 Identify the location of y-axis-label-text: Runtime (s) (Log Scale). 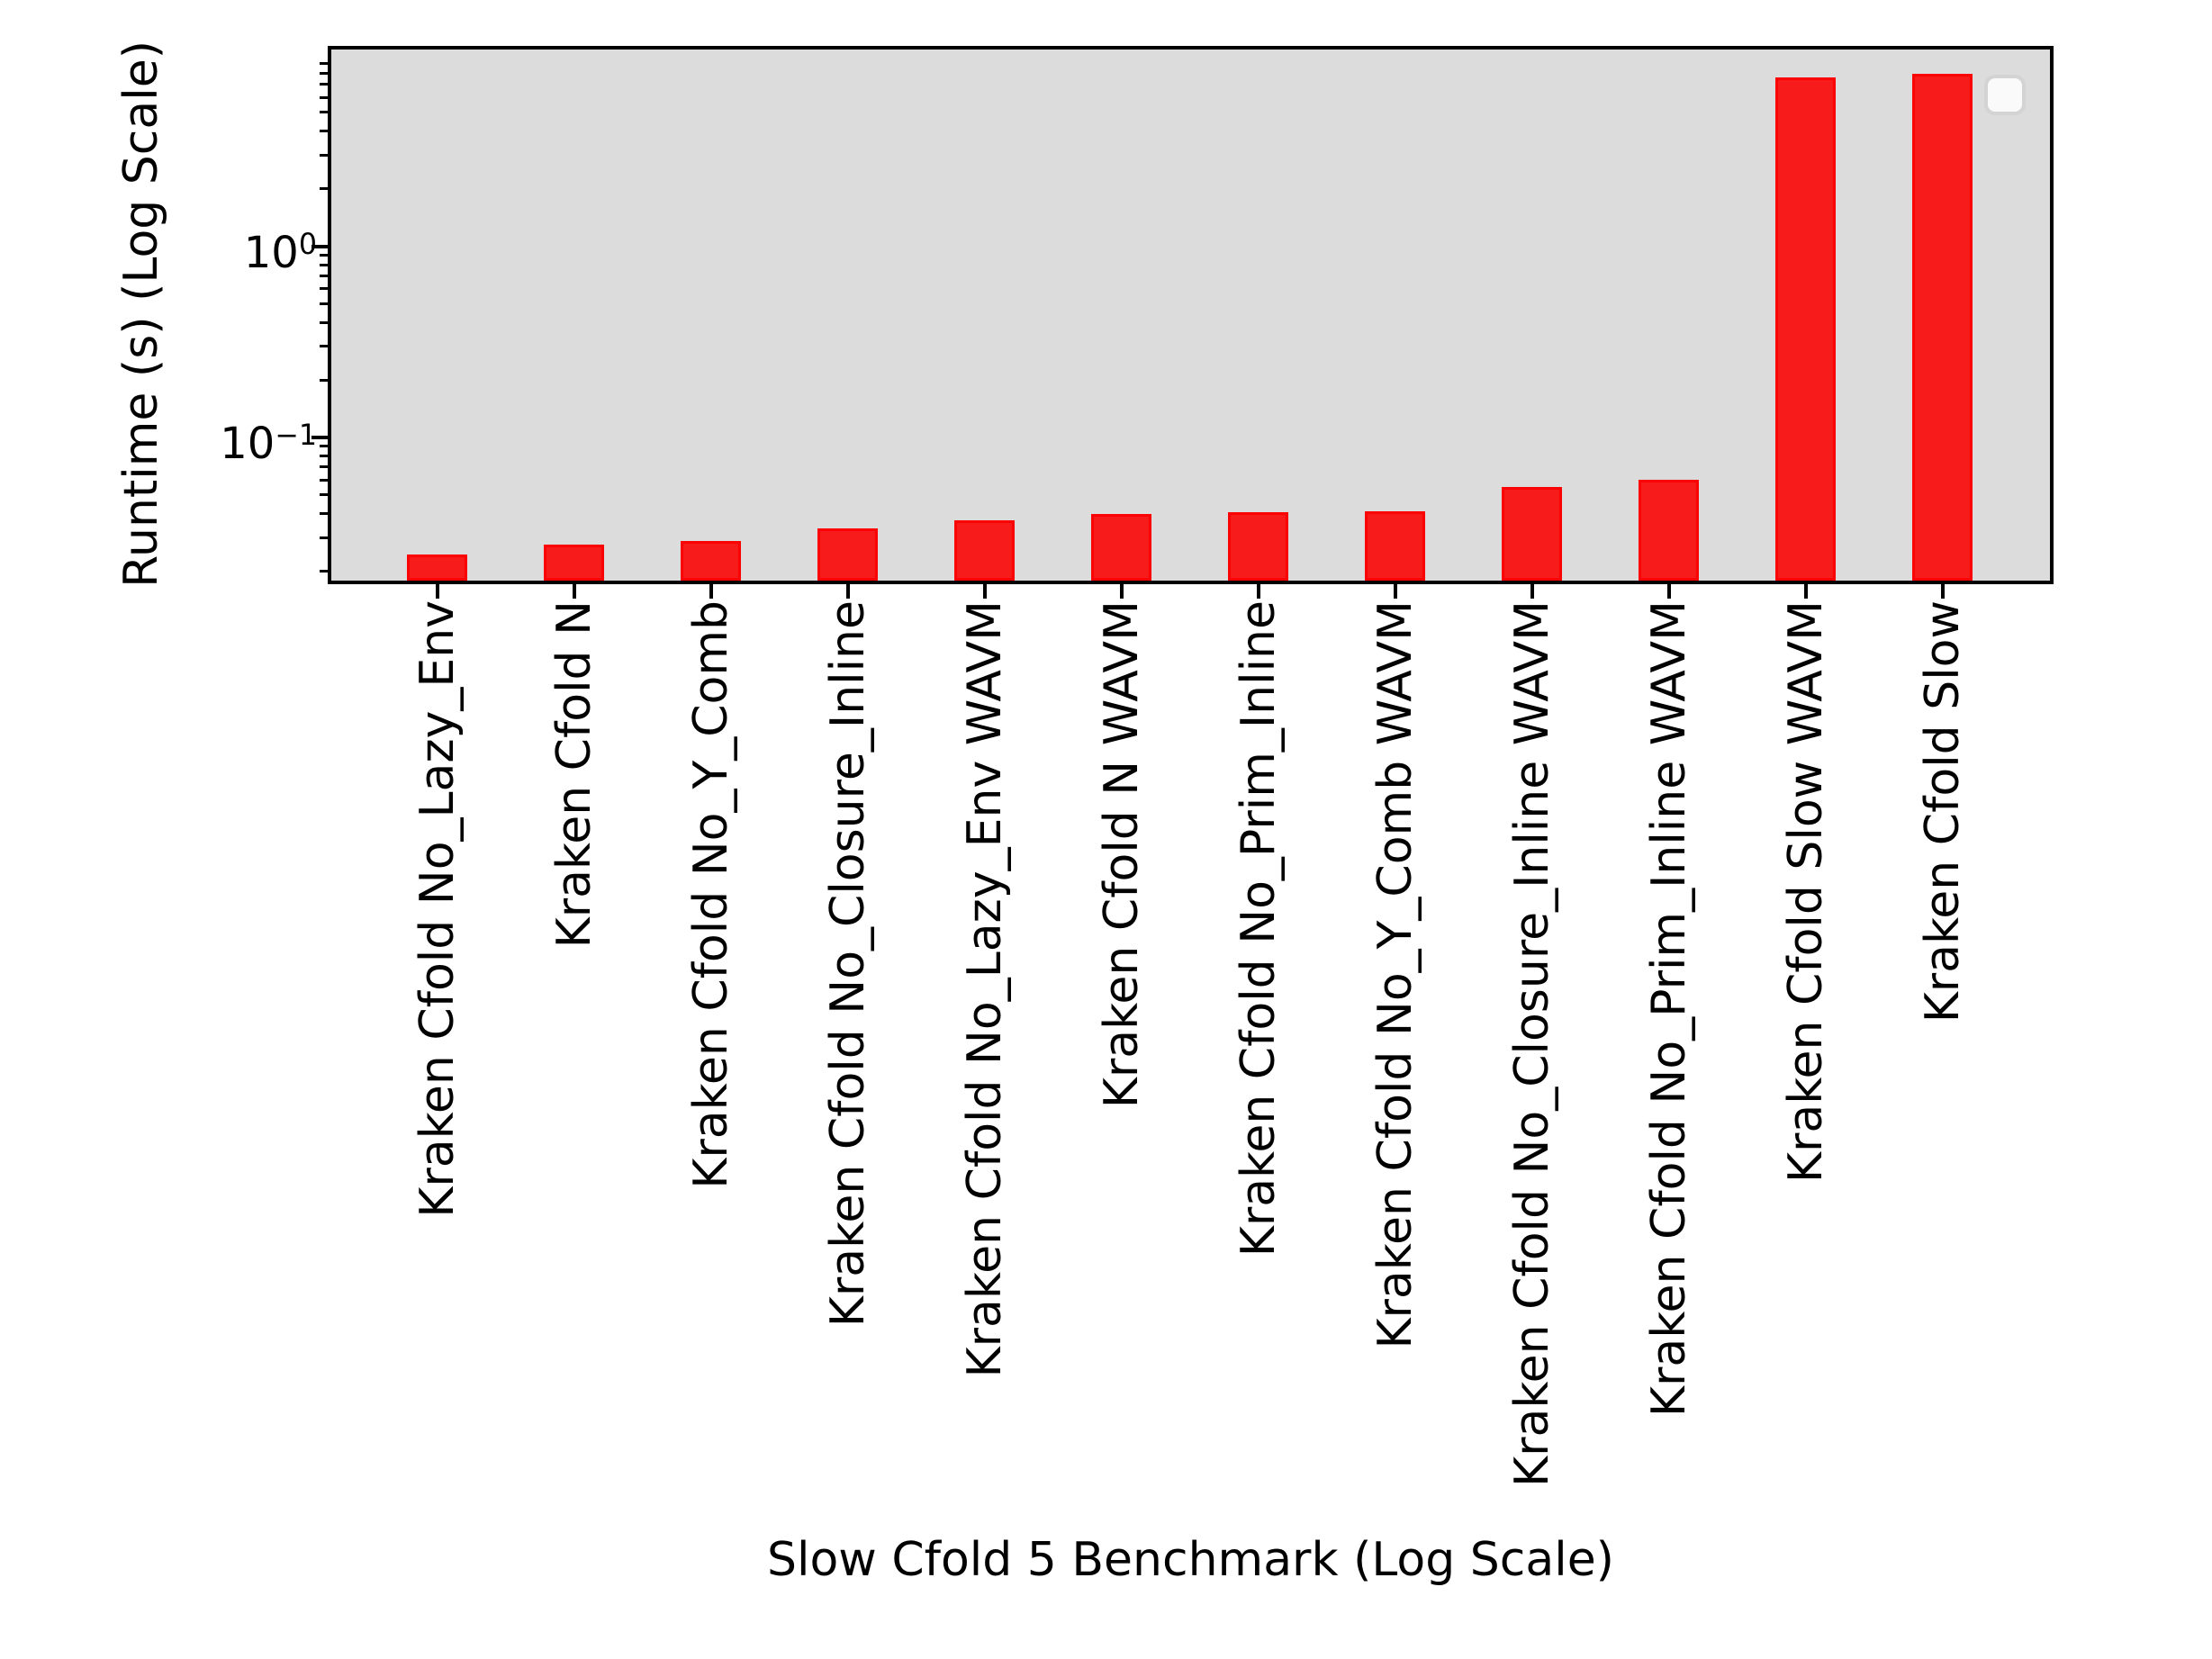
(141, 314).